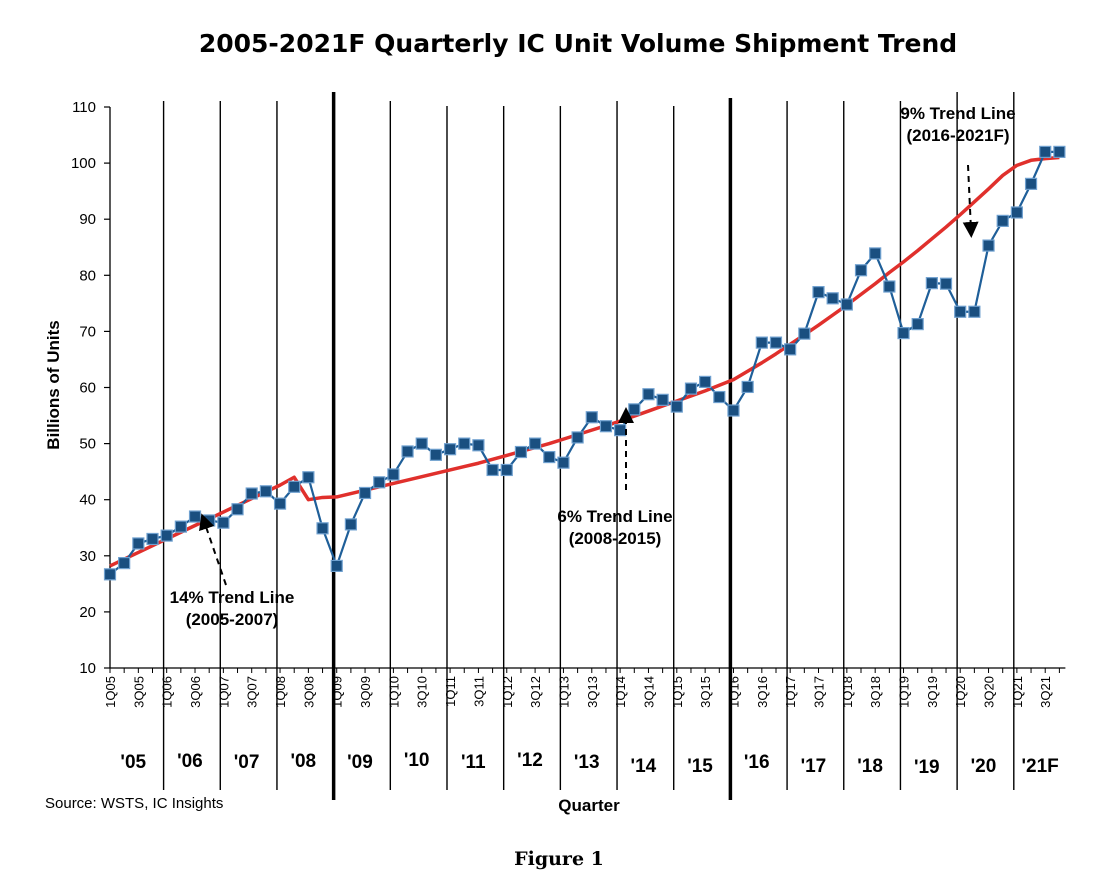 The width and height of the screenshot is (1119, 882). I want to click on year-label: '19, so click(927, 767).